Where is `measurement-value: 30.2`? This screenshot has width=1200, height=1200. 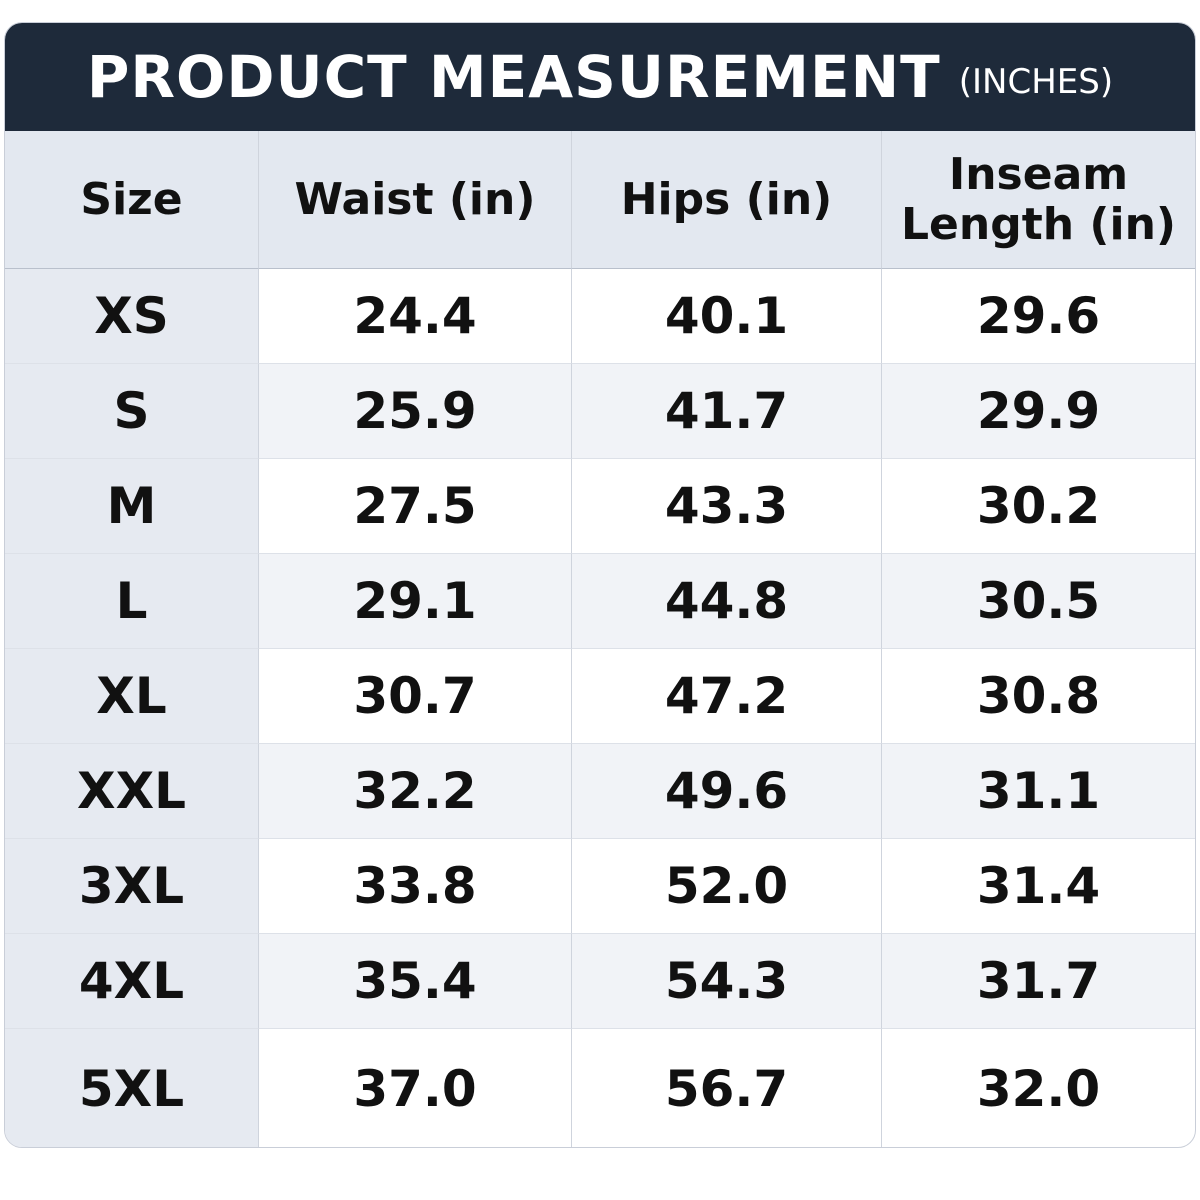
measurement-value: 30.2 is located at coordinates (1038, 506).